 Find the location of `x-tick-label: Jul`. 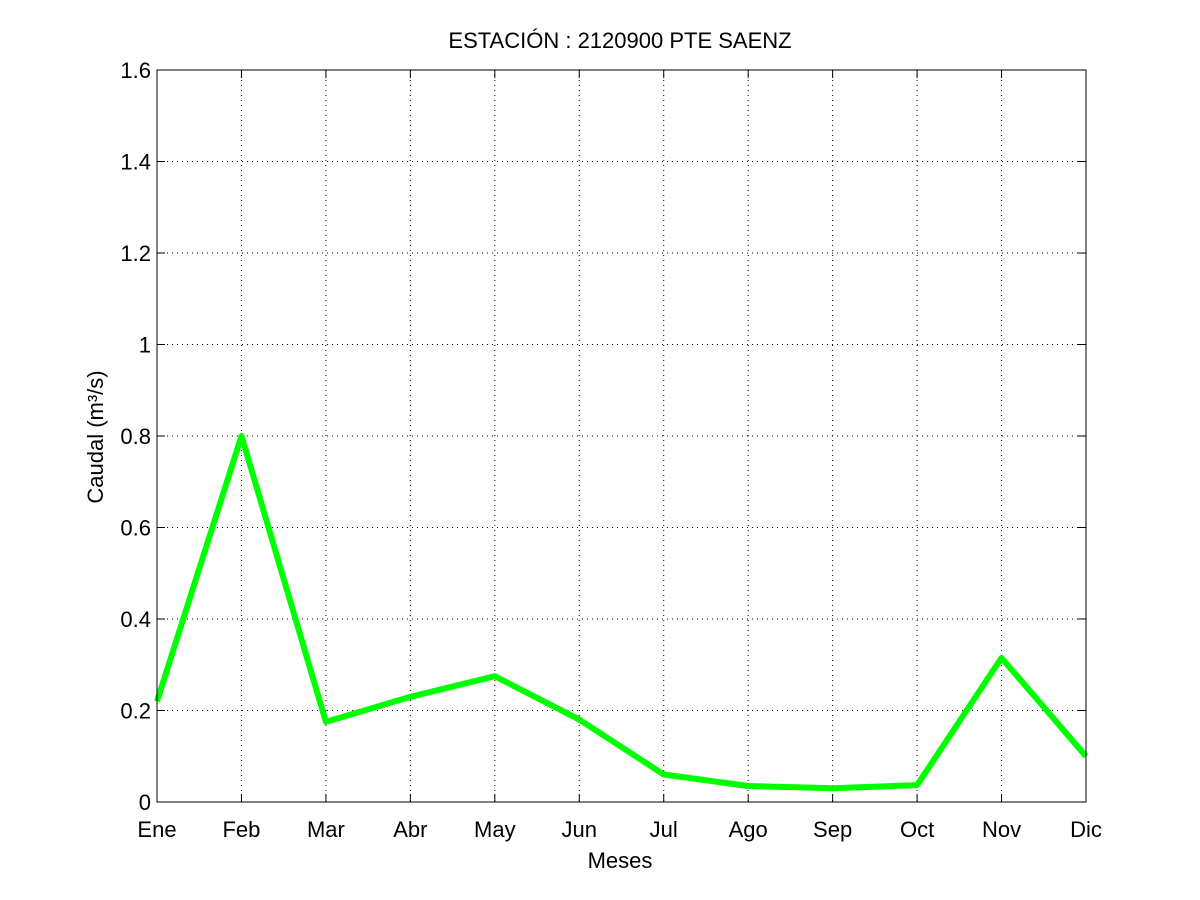

x-tick-label: Jul is located at coordinates (664, 829).